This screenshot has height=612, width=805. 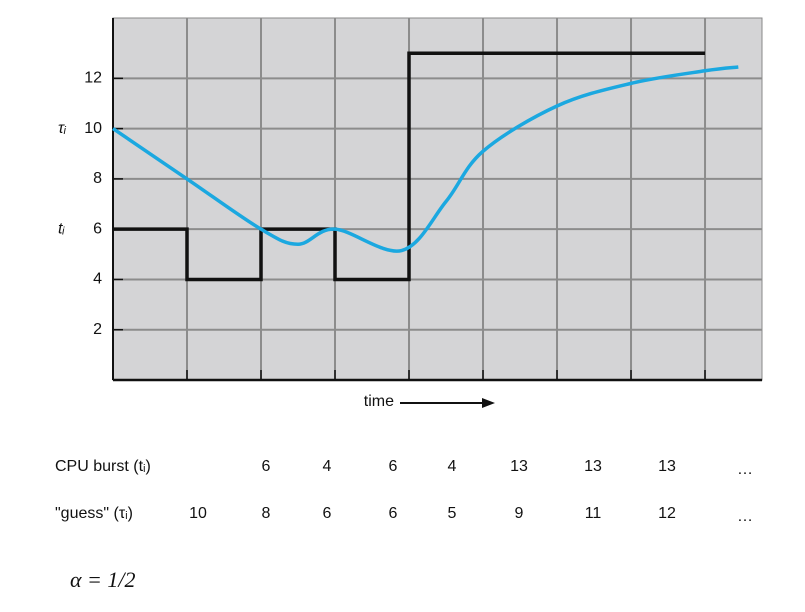 I want to click on row-label: "guess" (τᵢ), so click(x=94, y=513).